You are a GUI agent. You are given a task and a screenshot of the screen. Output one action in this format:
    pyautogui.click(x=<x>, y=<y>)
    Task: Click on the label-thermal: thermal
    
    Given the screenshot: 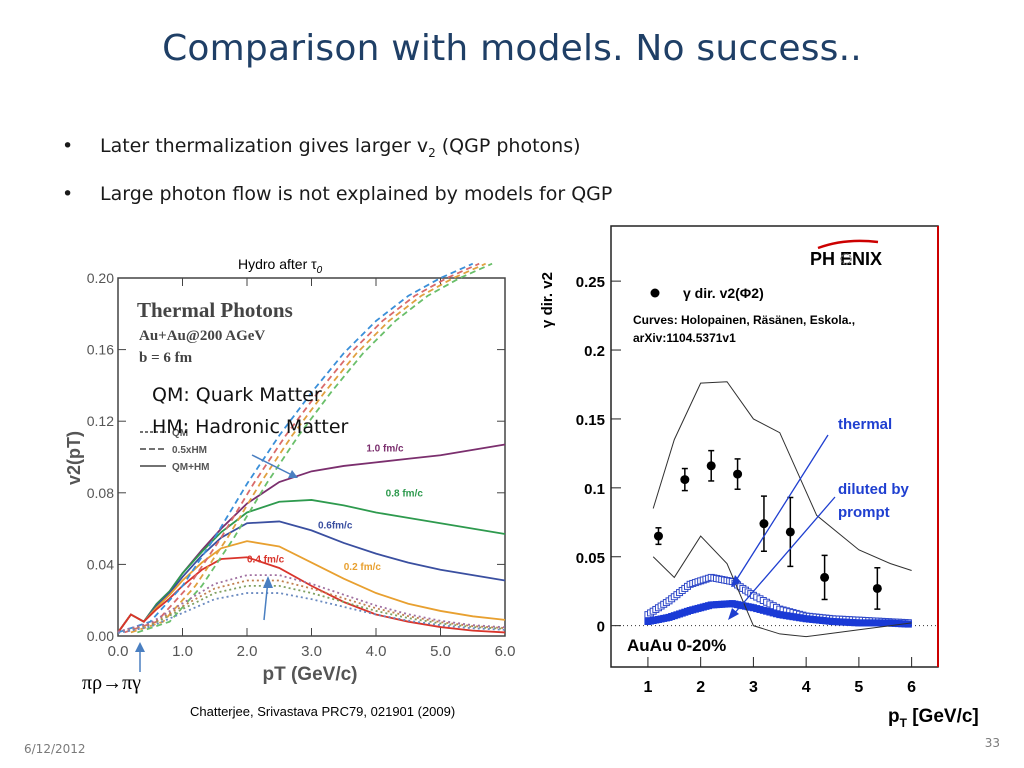 What is the action you would take?
    pyautogui.click(x=865, y=424)
    